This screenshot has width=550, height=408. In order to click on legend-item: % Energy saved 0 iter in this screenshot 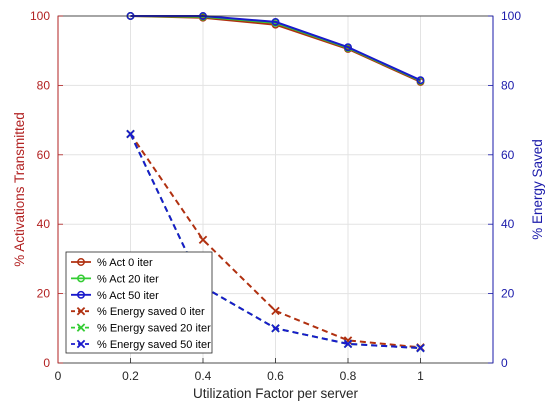, I will do `click(138, 312)`.